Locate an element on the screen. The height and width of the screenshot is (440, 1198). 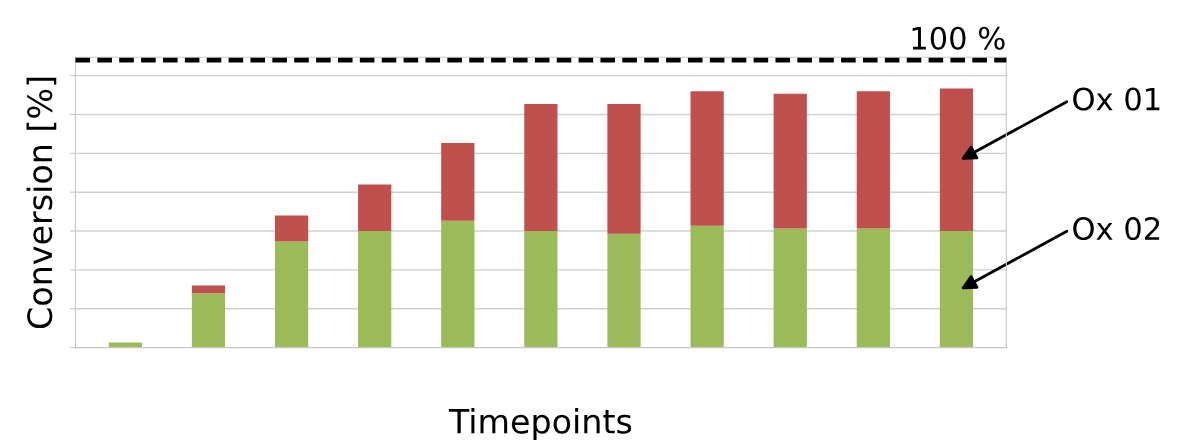
x-axis-title: Timepoints is located at coordinates (540, 424).